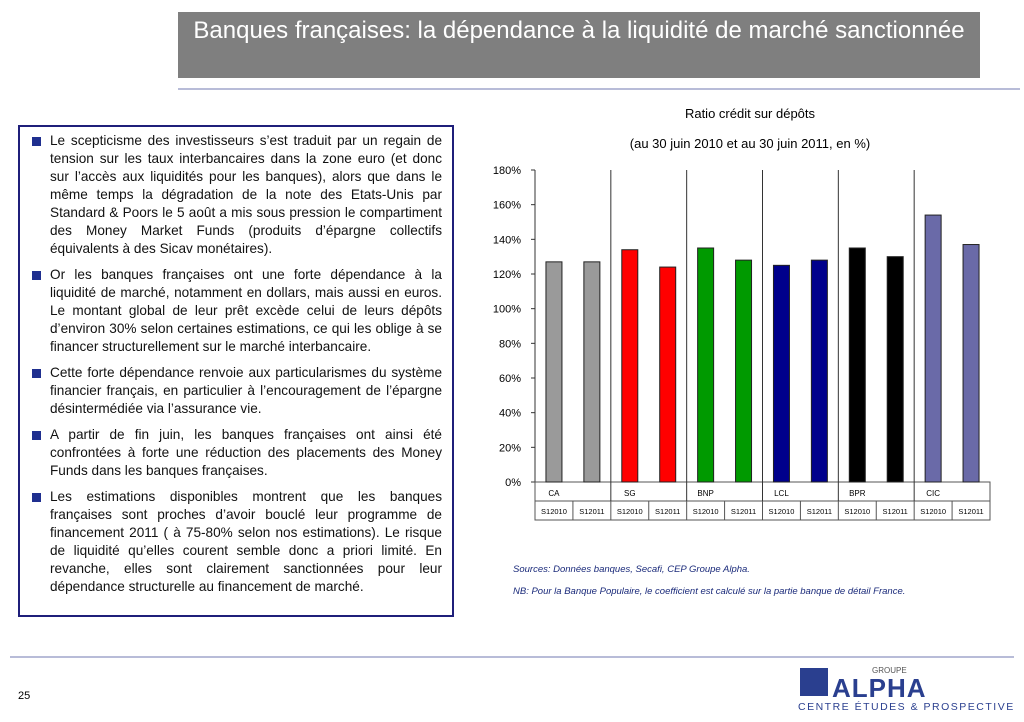 The height and width of the screenshot is (722, 1024). What do you see at coordinates (857, 493) in the screenshot?
I see `group-label: BPR` at bounding box center [857, 493].